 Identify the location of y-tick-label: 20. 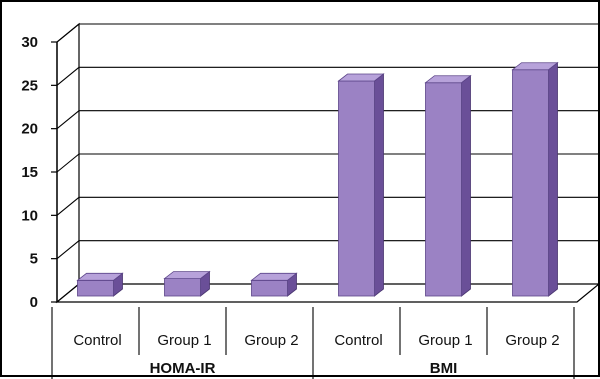
(29, 129).